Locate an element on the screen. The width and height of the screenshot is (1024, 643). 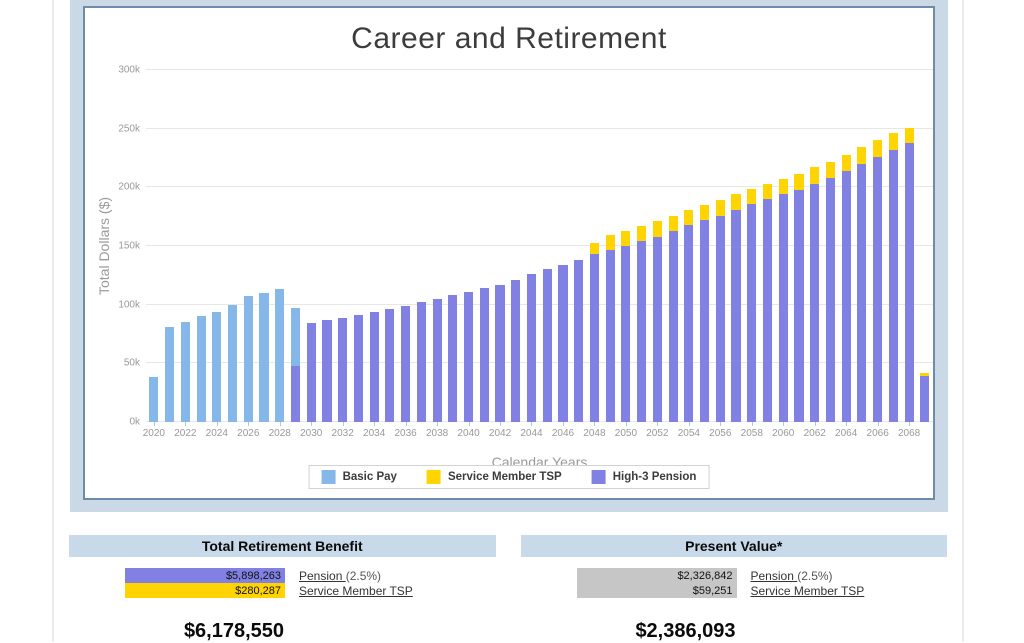
bar-segment-service-member-tsp-2068 is located at coordinates (909, 135).